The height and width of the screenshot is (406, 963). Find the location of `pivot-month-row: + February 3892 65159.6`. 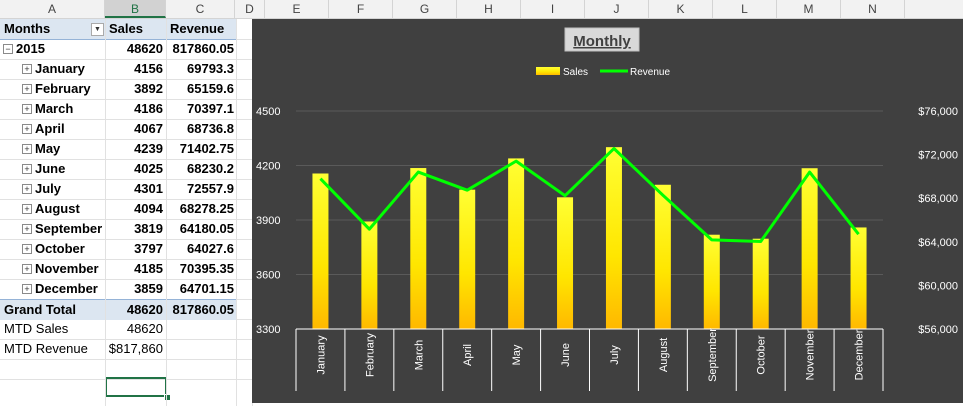

pivot-month-row: + February 3892 65159.6 is located at coordinates (118, 89).